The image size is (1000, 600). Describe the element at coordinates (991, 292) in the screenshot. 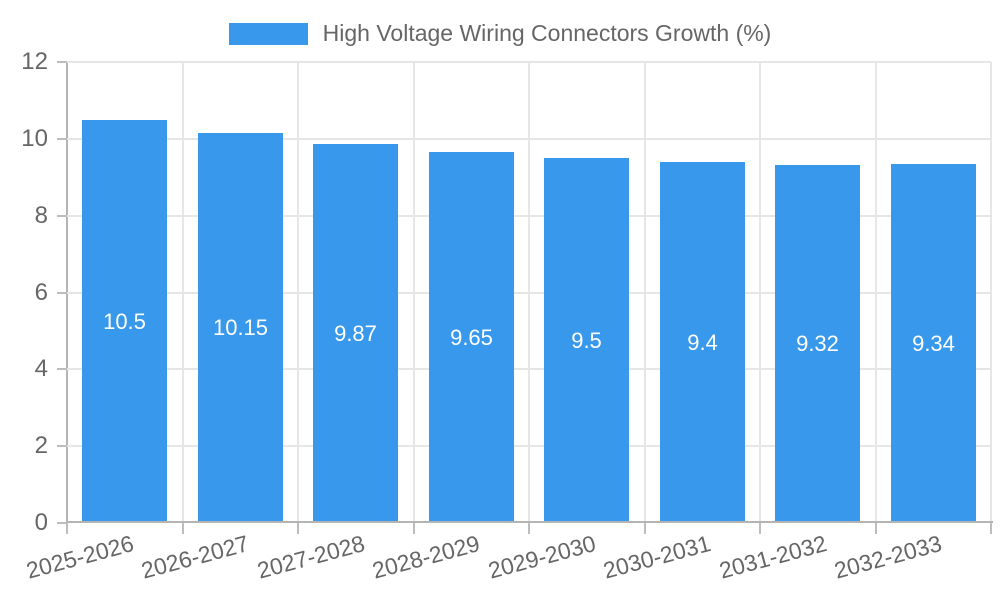

I see `vertical-gridline` at that location.